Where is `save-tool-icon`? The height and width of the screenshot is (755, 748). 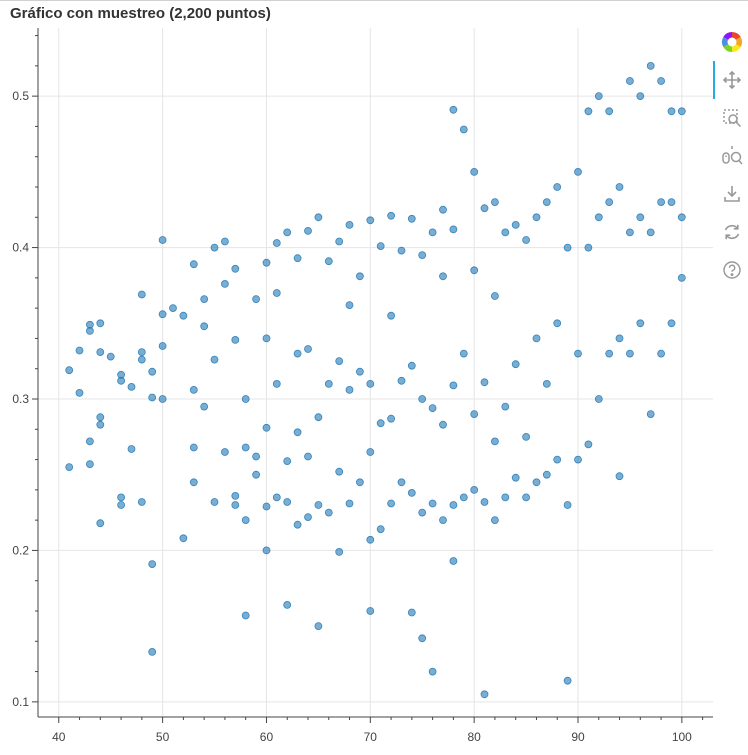
save-tool-icon is located at coordinates (732, 194).